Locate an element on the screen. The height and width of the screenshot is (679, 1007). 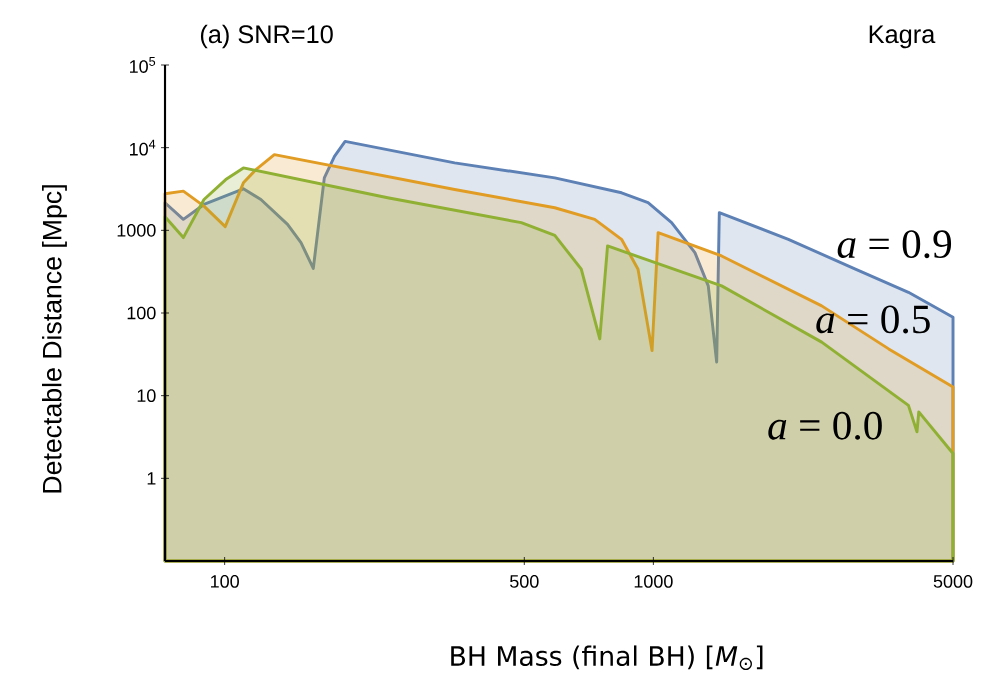
x-axis-title: BH Mass (final BH) [M$_{⊙}$] is located at coordinates (607, 658).